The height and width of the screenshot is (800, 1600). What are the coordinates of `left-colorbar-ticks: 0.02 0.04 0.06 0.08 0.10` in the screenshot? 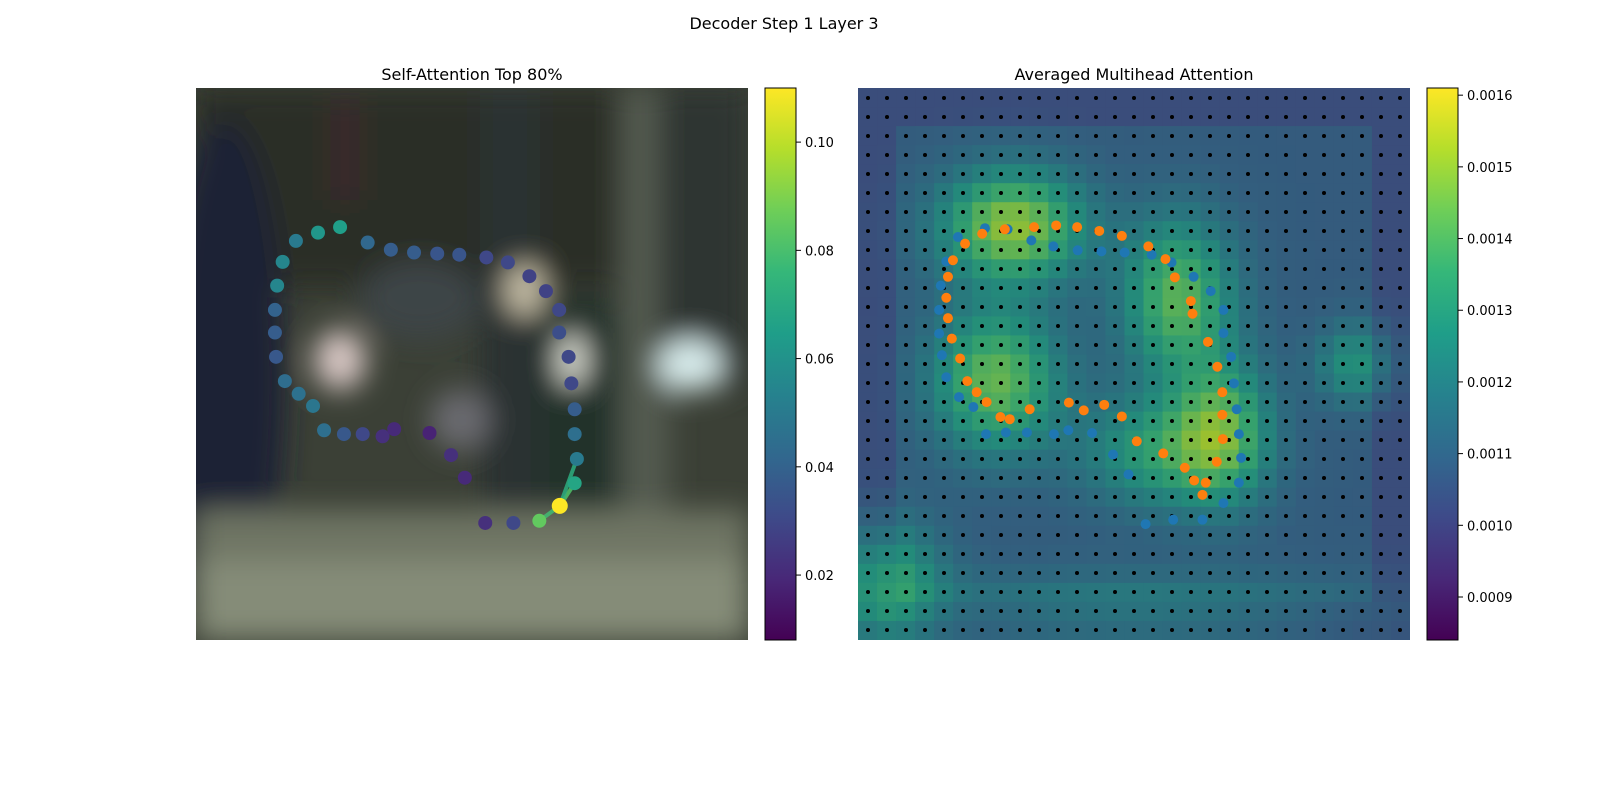 It's located at (815, 360).